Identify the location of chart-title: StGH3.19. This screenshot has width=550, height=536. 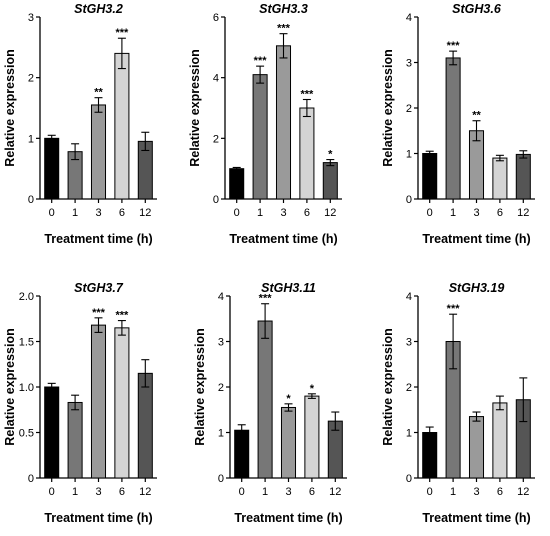
(477, 288).